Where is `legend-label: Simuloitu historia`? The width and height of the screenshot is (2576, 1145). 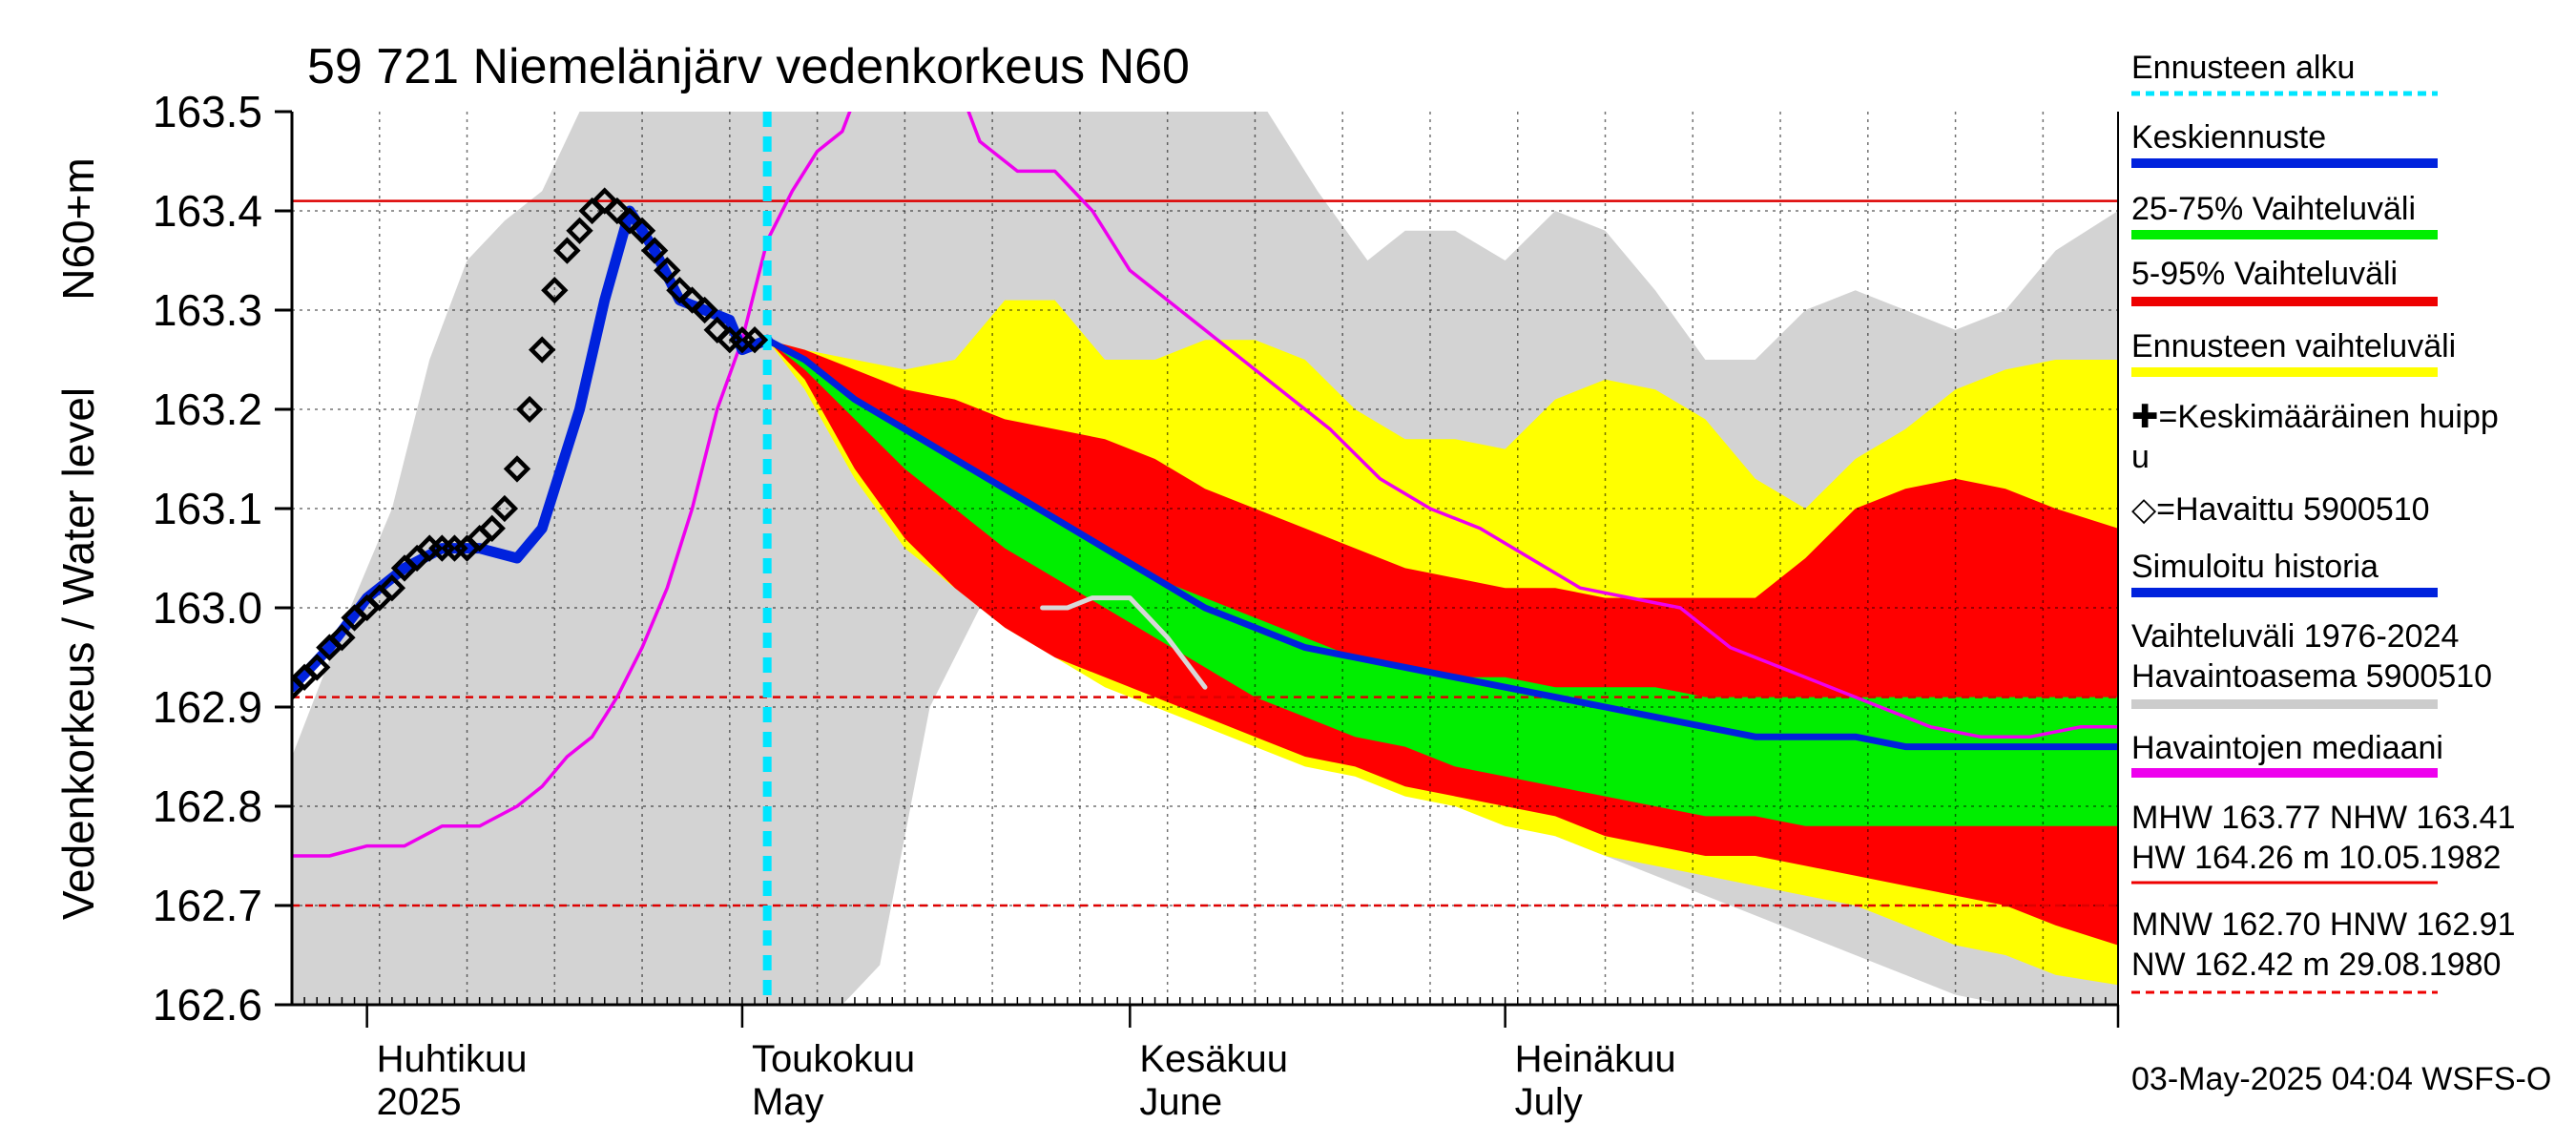
legend-label: Simuloitu historia is located at coordinates (2255, 567).